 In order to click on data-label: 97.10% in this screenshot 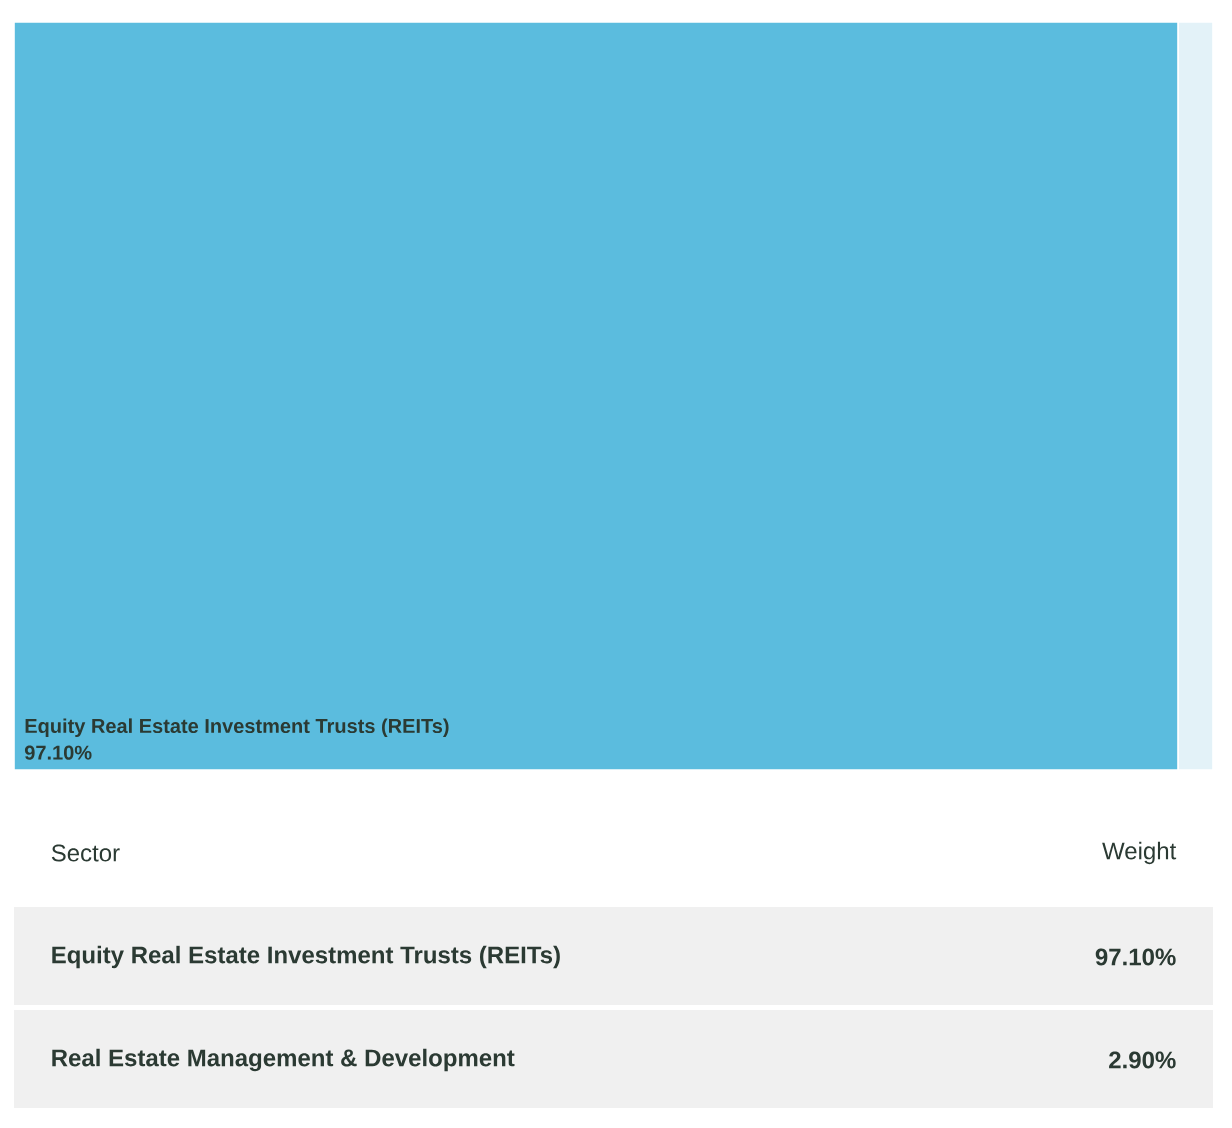, I will do `click(58, 752)`.